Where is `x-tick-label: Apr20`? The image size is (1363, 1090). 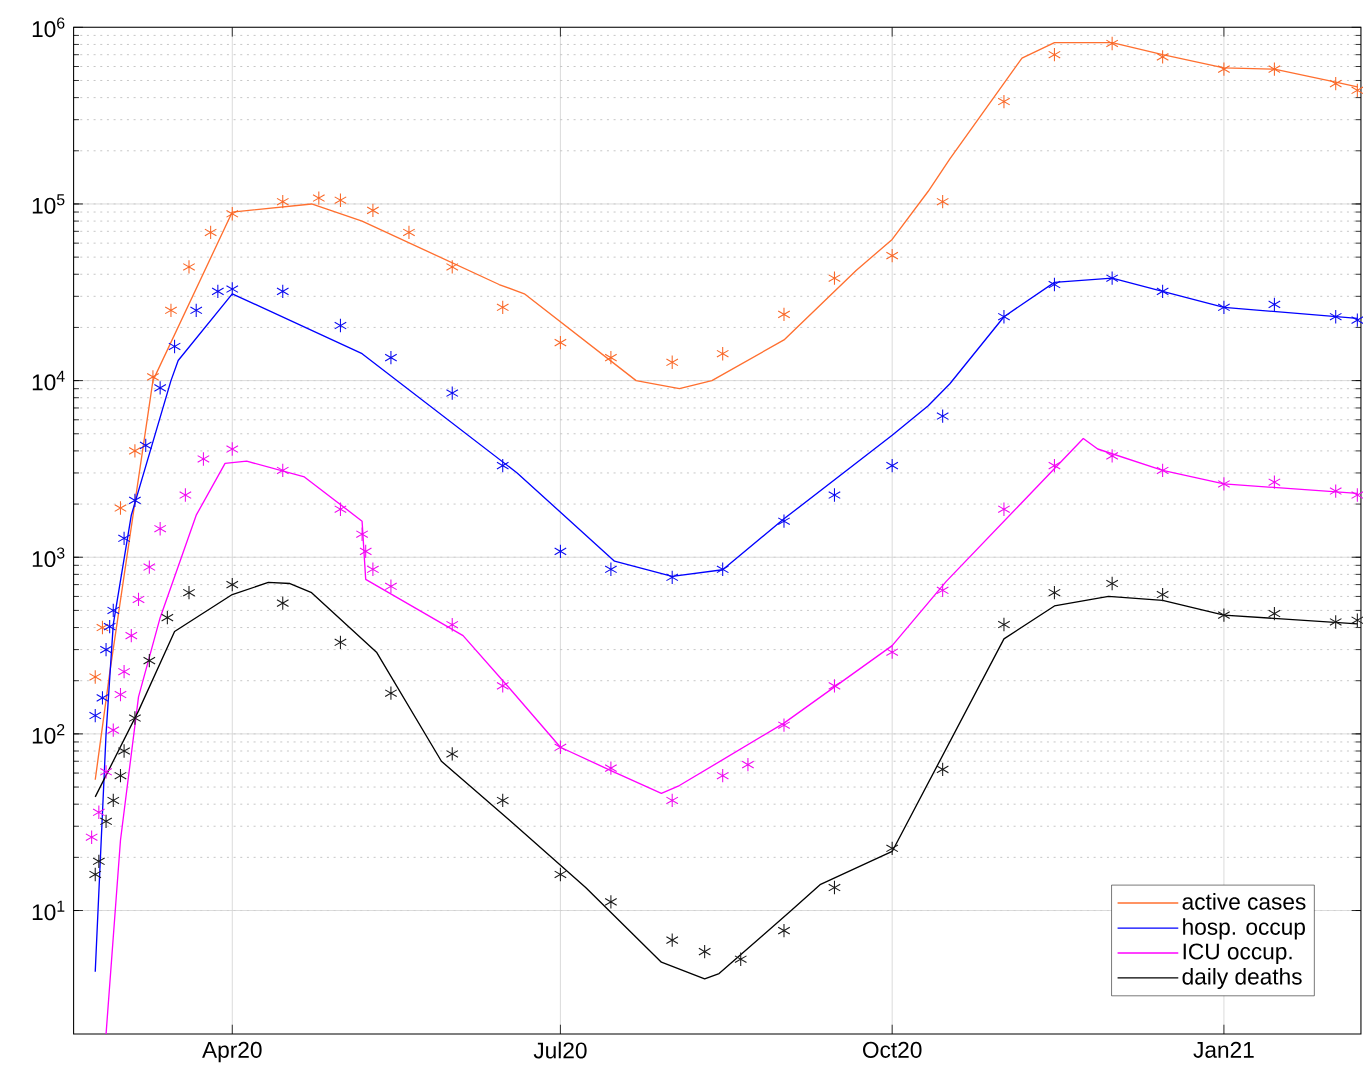
x-tick-label: Apr20 is located at coordinates (232, 1052).